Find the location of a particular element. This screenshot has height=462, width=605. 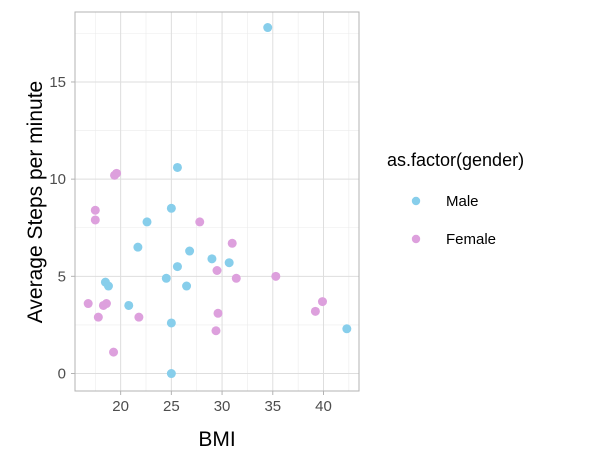

x-tick-label: 25 is located at coordinates (171, 406).